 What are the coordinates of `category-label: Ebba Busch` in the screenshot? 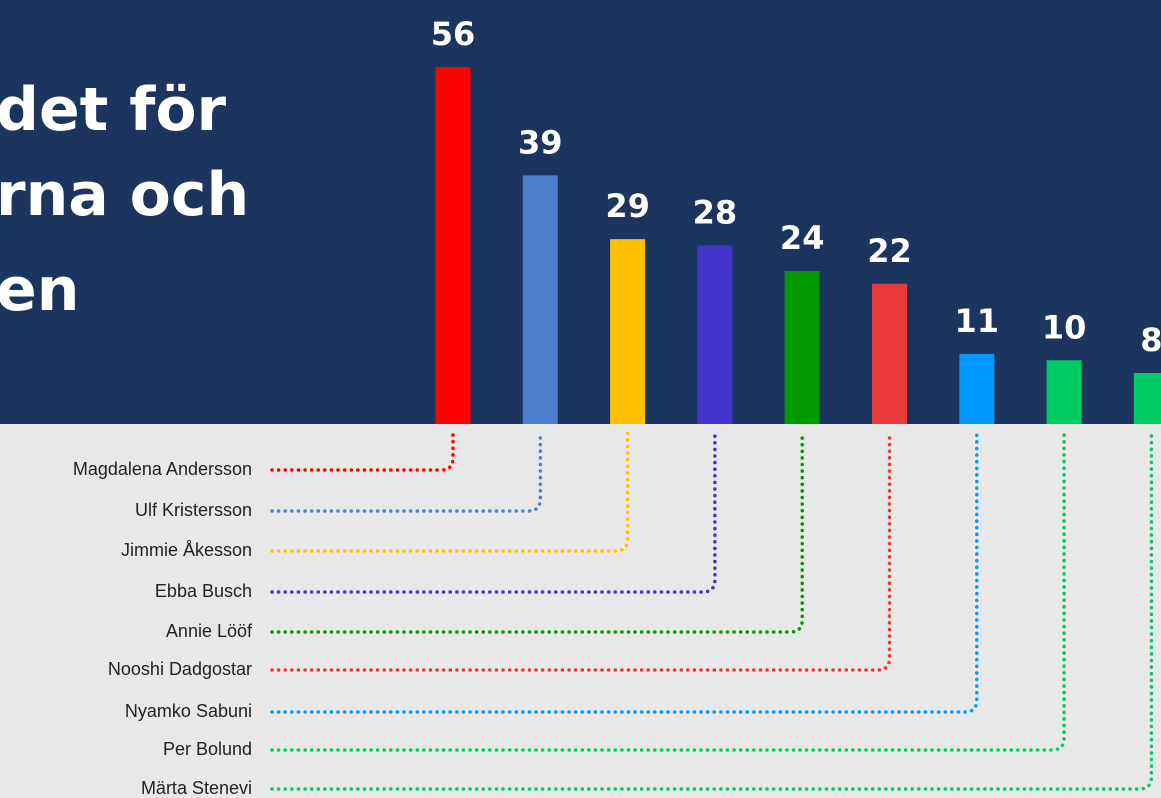 It's located at (203, 591).